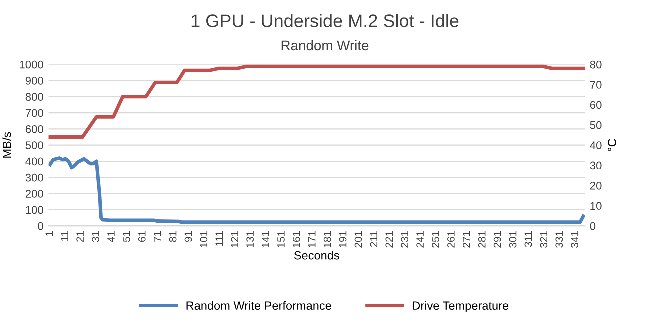 The height and width of the screenshot is (323, 650). What do you see at coordinates (49, 233) in the screenshot?
I see `x-tick-label: 1` at bounding box center [49, 233].